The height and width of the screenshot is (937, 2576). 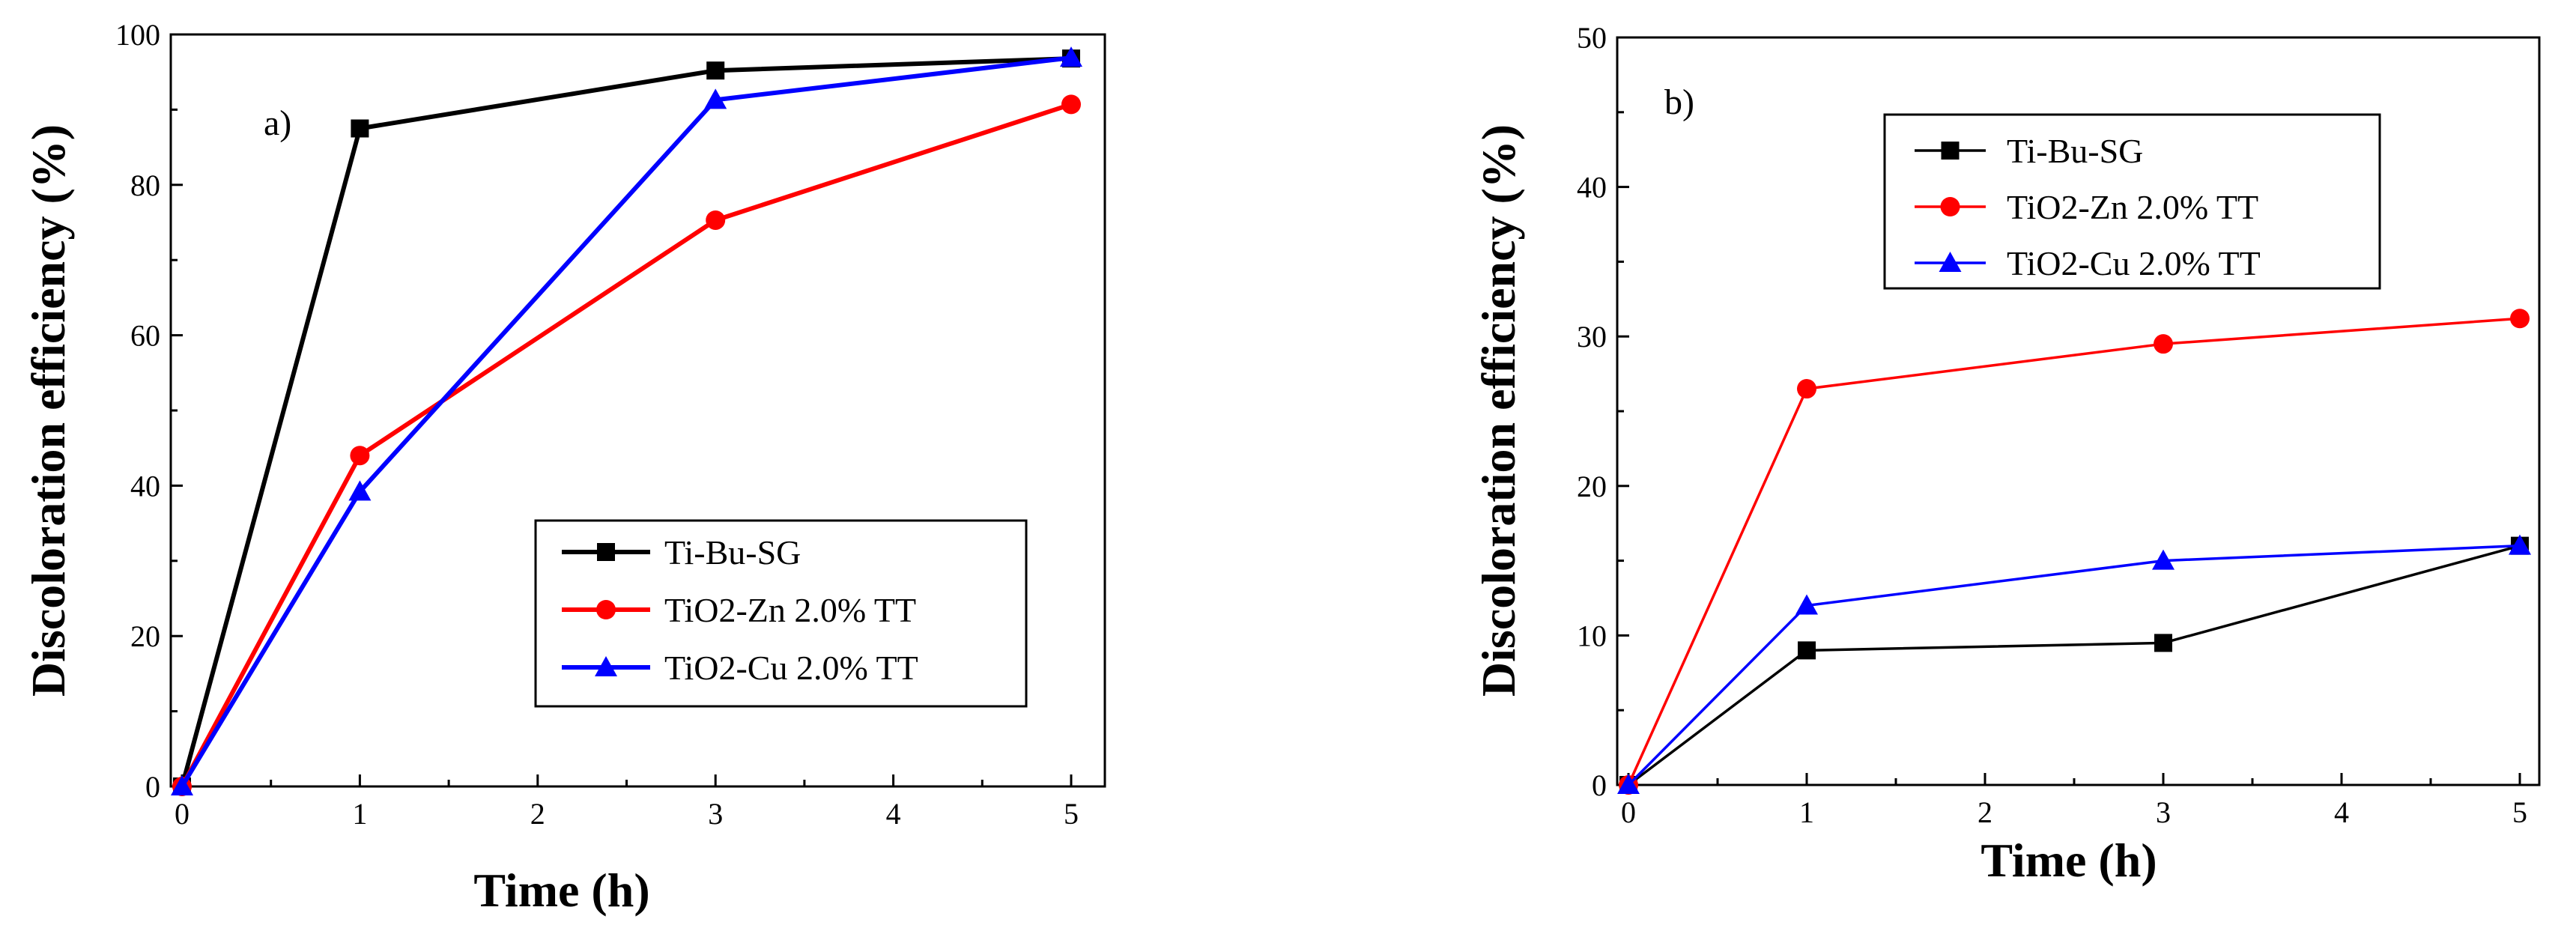 What do you see at coordinates (2075, 151) in the screenshot?
I see `panel-b-legend-label: Ti-Bu-SG` at bounding box center [2075, 151].